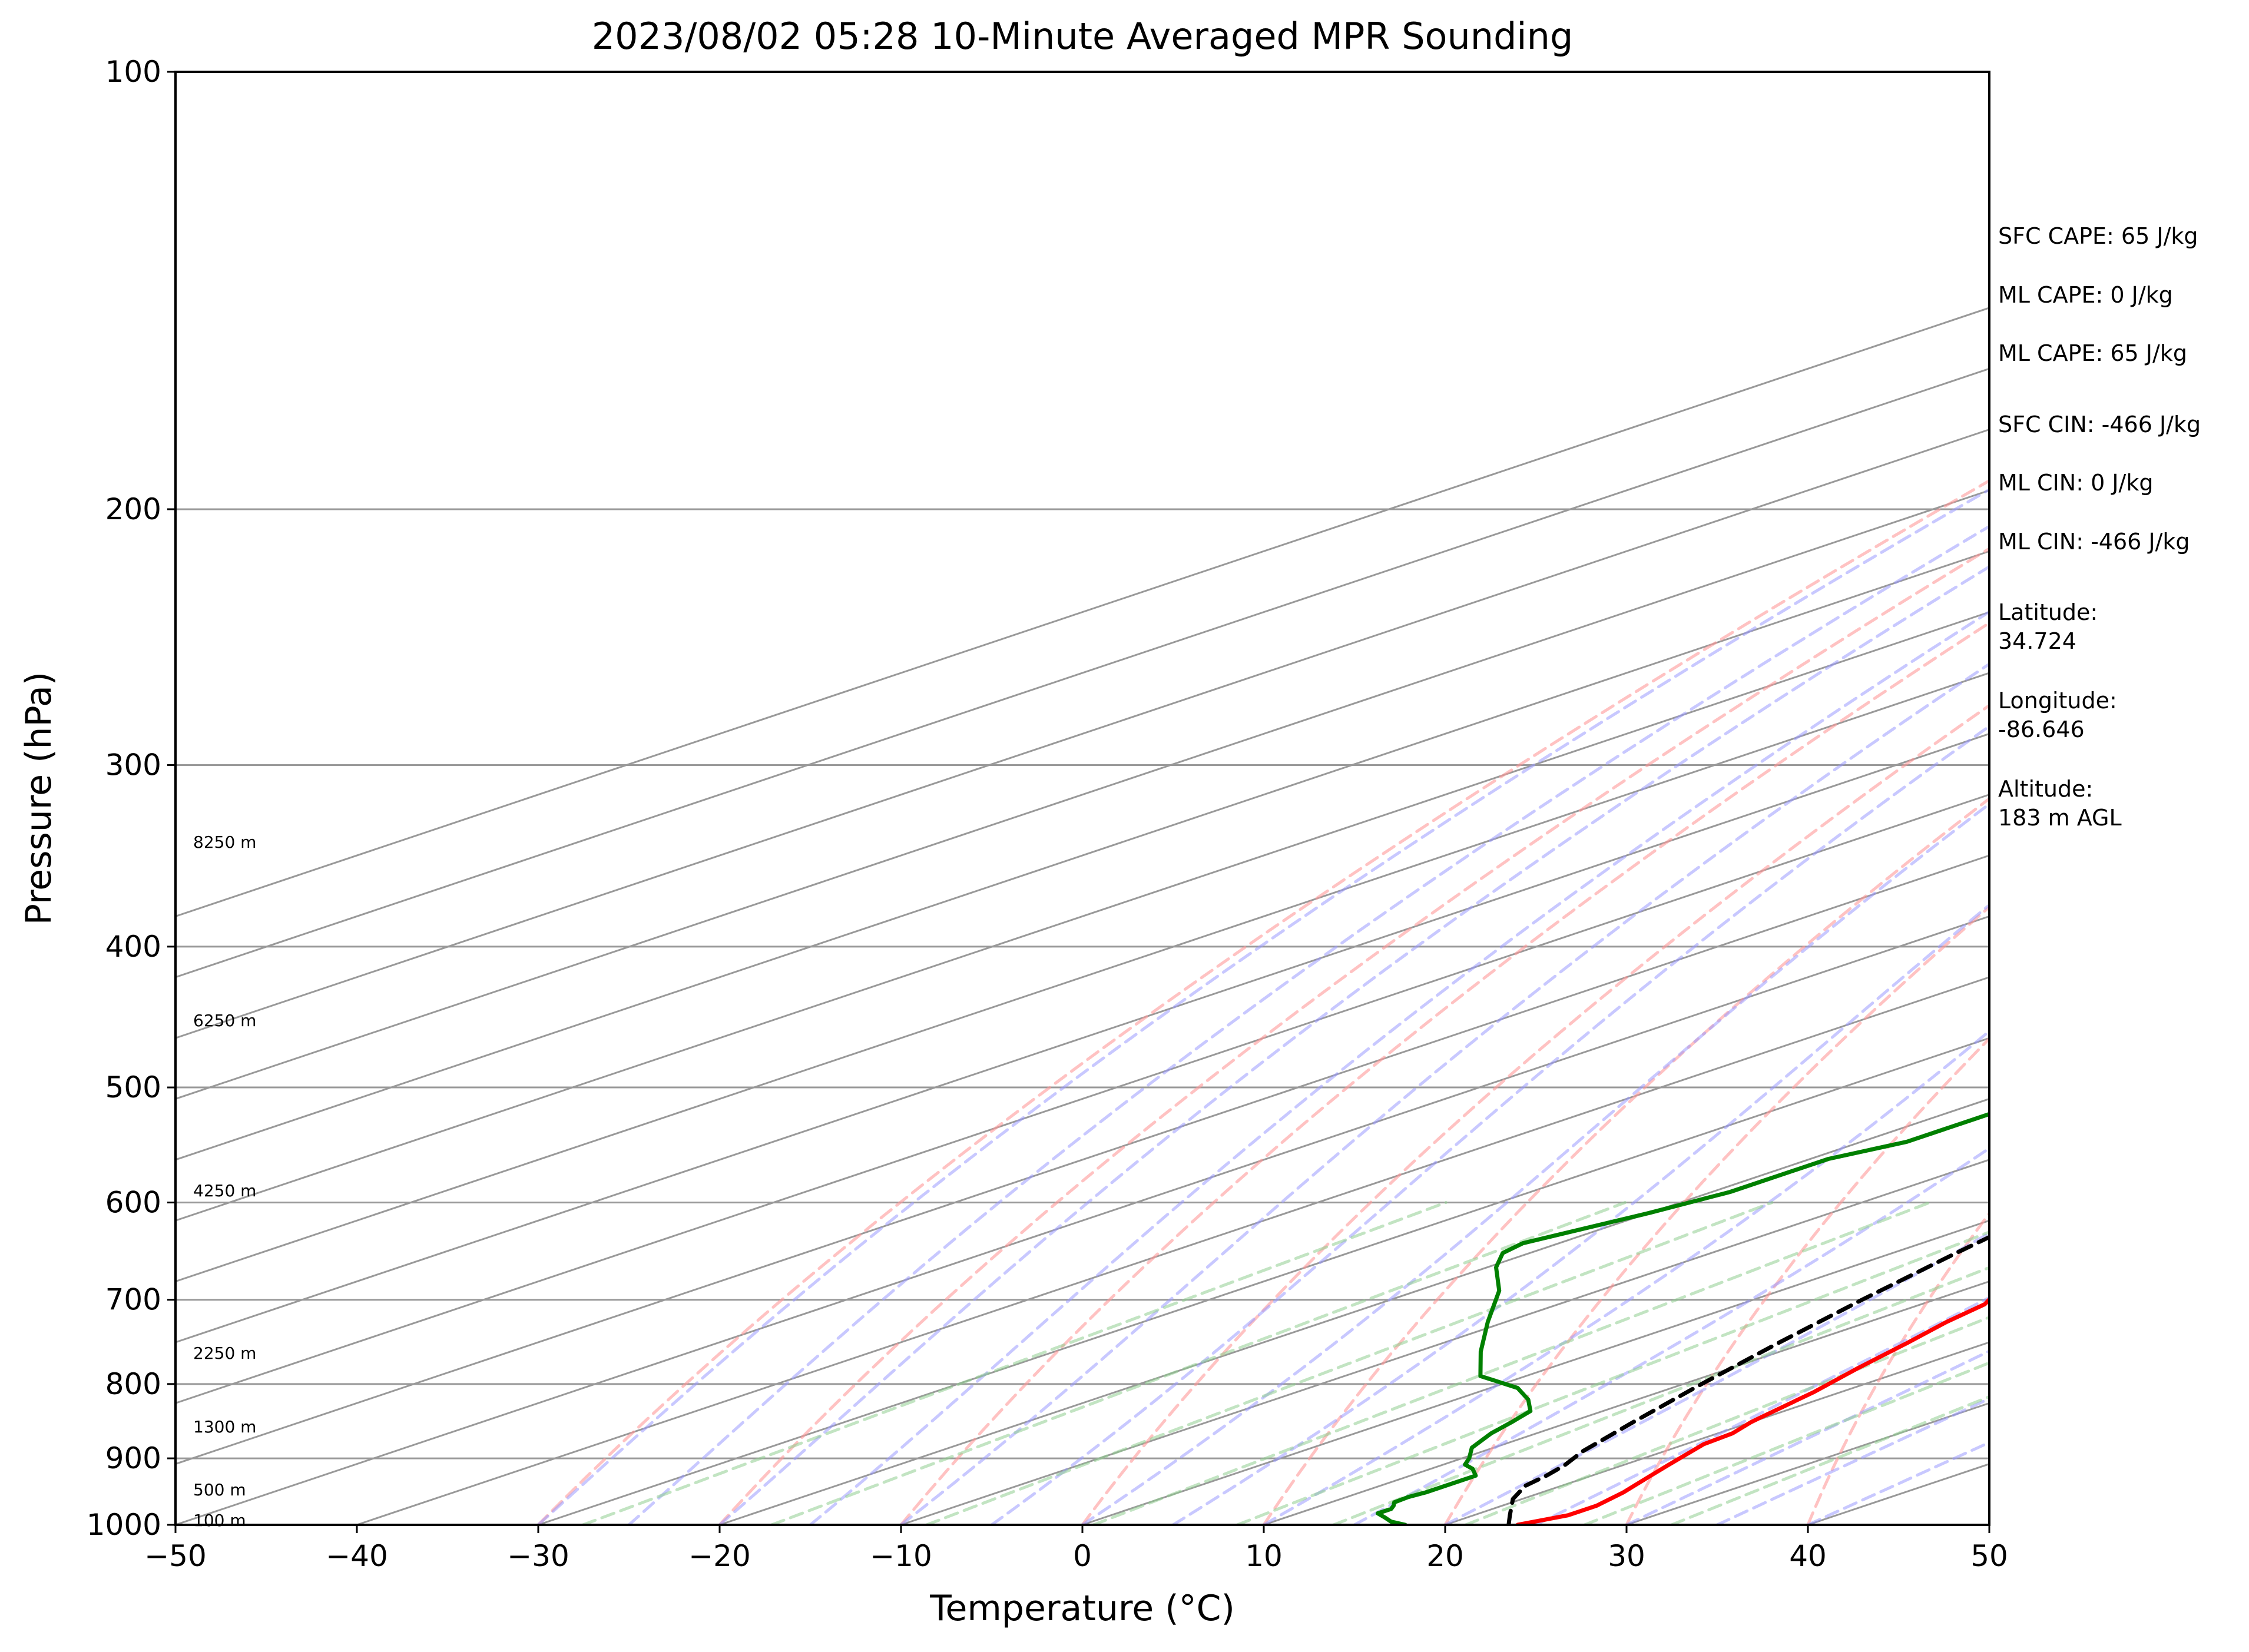 This screenshot has width=2249, height=1652. What do you see at coordinates (538, 1556) in the screenshot?
I see `x-tick-label: −30` at bounding box center [538, 1556].